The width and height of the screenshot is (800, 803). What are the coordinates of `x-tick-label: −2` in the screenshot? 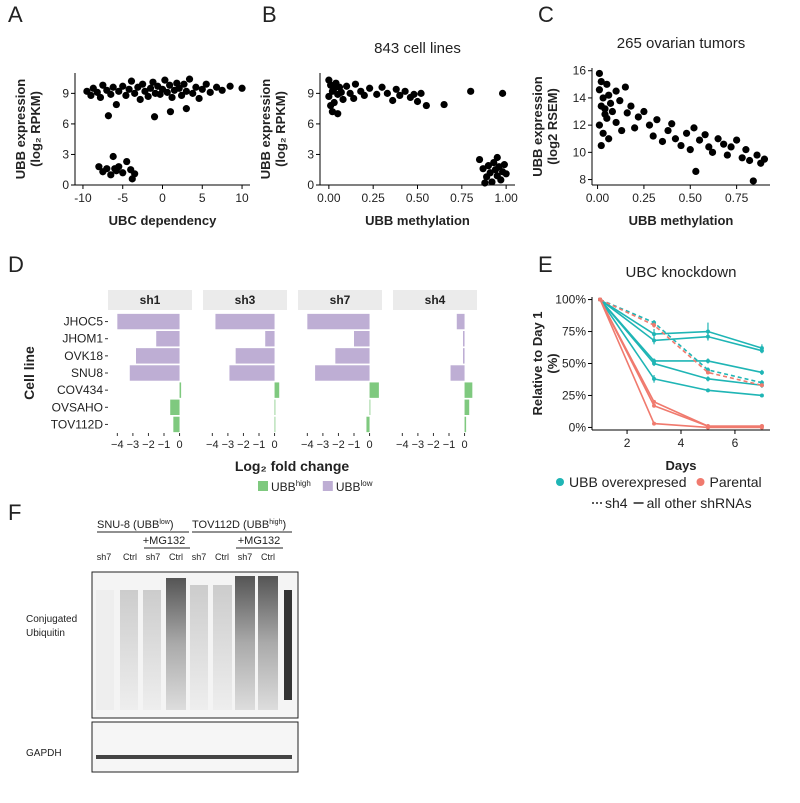 It's located at (338, 445).